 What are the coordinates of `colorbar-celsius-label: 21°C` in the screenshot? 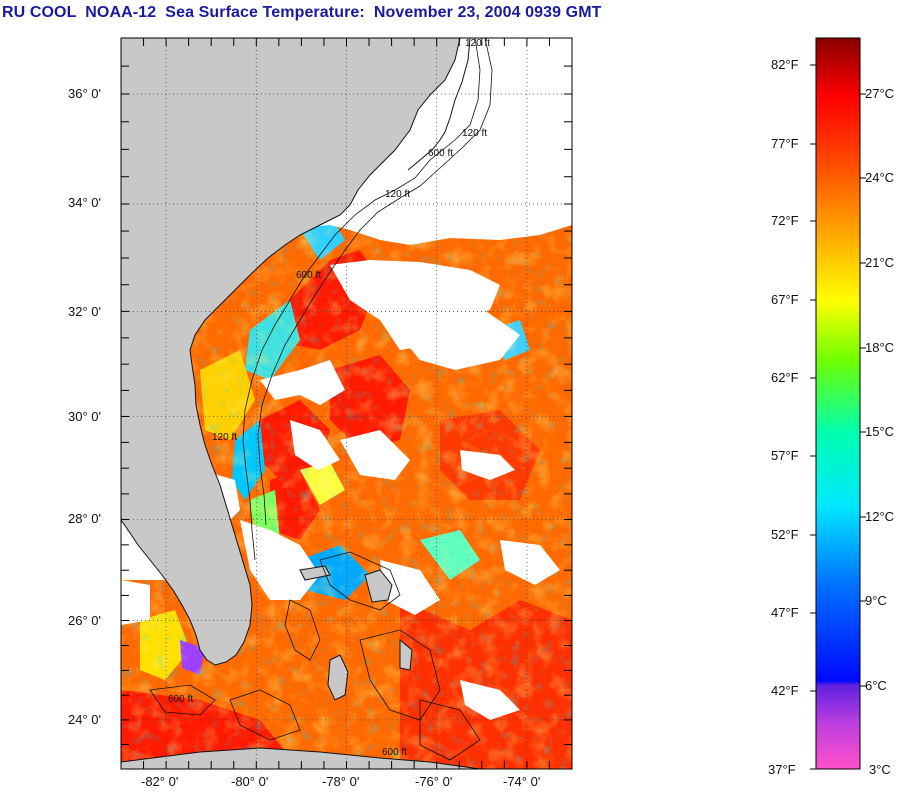 It's located at (880, 262).